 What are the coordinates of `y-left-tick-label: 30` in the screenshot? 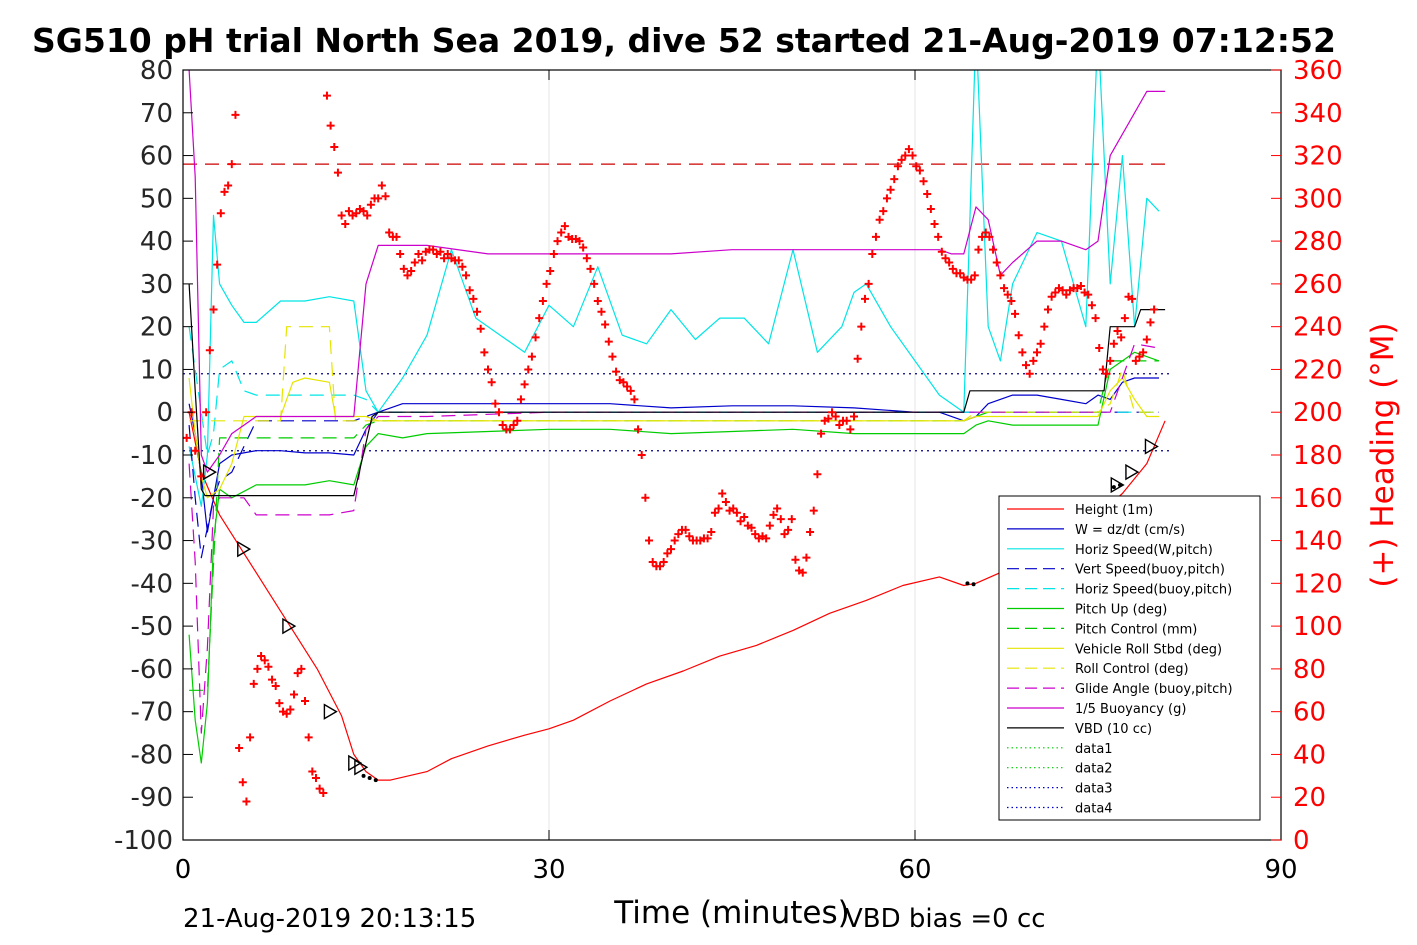 It's located at (156, 285).